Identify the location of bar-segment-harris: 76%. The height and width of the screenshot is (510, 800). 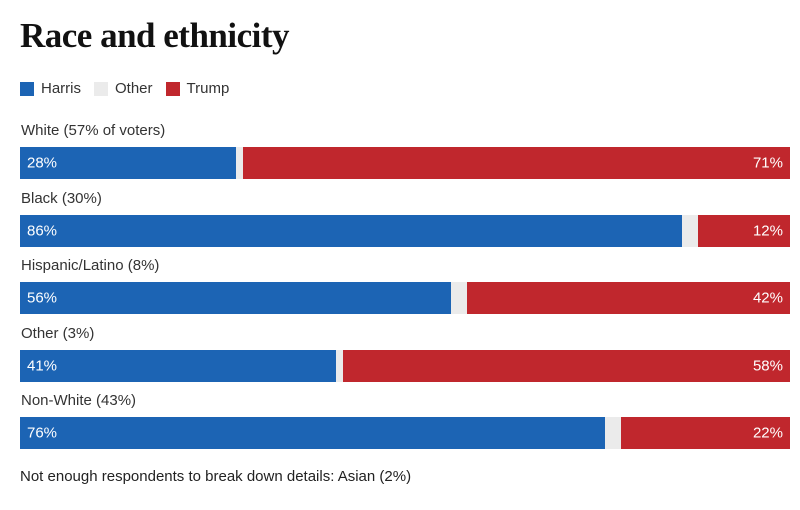
(313, 433).